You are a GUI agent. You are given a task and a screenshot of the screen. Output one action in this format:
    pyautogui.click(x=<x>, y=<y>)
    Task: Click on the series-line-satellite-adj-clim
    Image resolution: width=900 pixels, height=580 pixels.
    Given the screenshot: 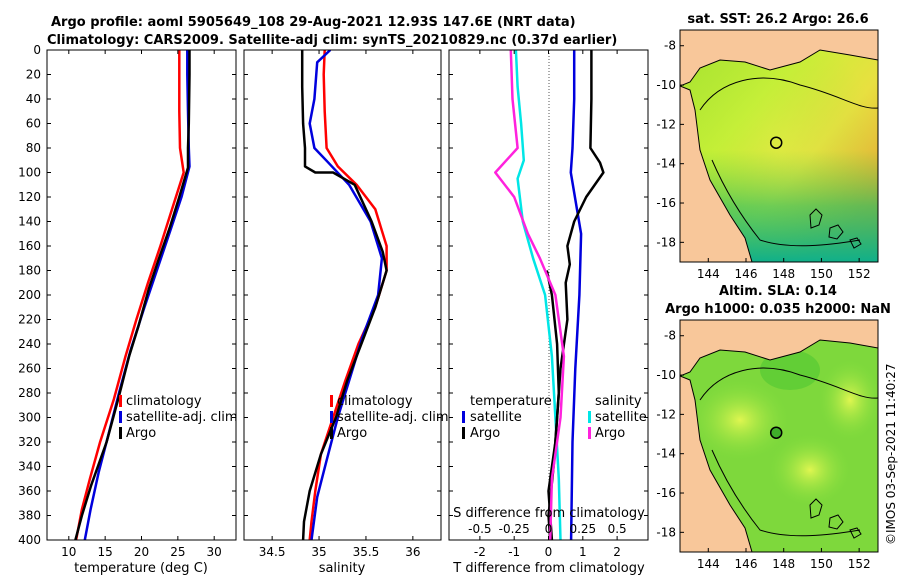 What is the action you would take?
    pyautogui.click(x=137, y=295)
    